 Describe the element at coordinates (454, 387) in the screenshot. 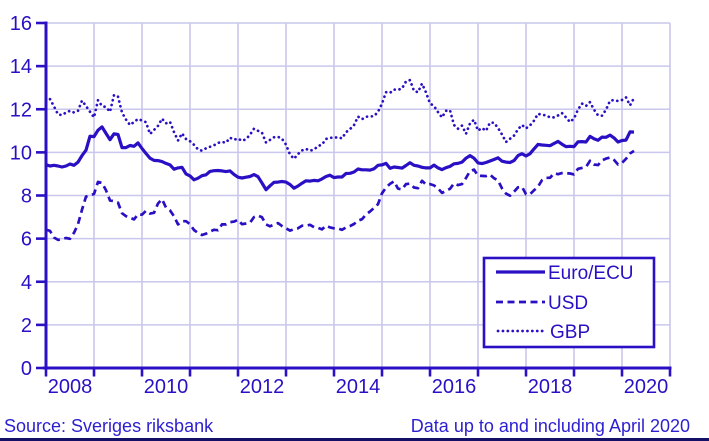

I see `x-tick-label: 2016` at that location.